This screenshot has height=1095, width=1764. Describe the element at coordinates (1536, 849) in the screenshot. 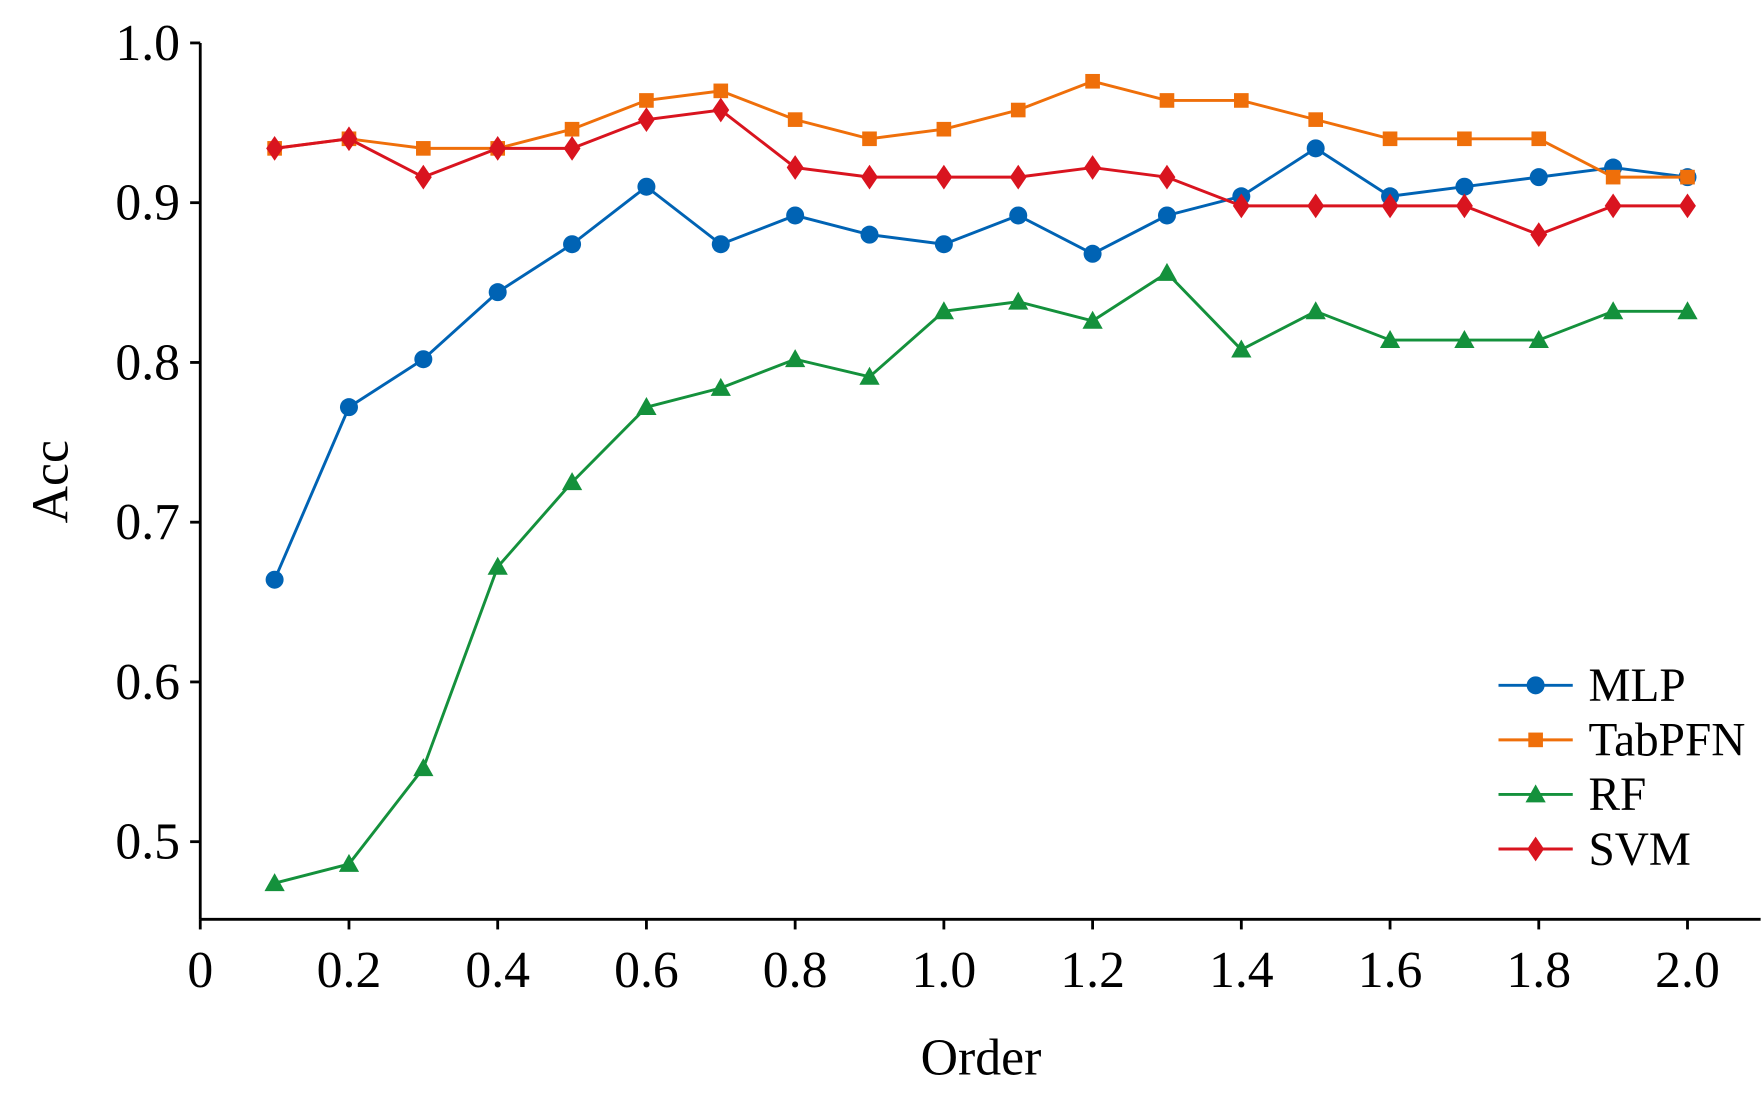

I see `legend-marker-svm` at that location.